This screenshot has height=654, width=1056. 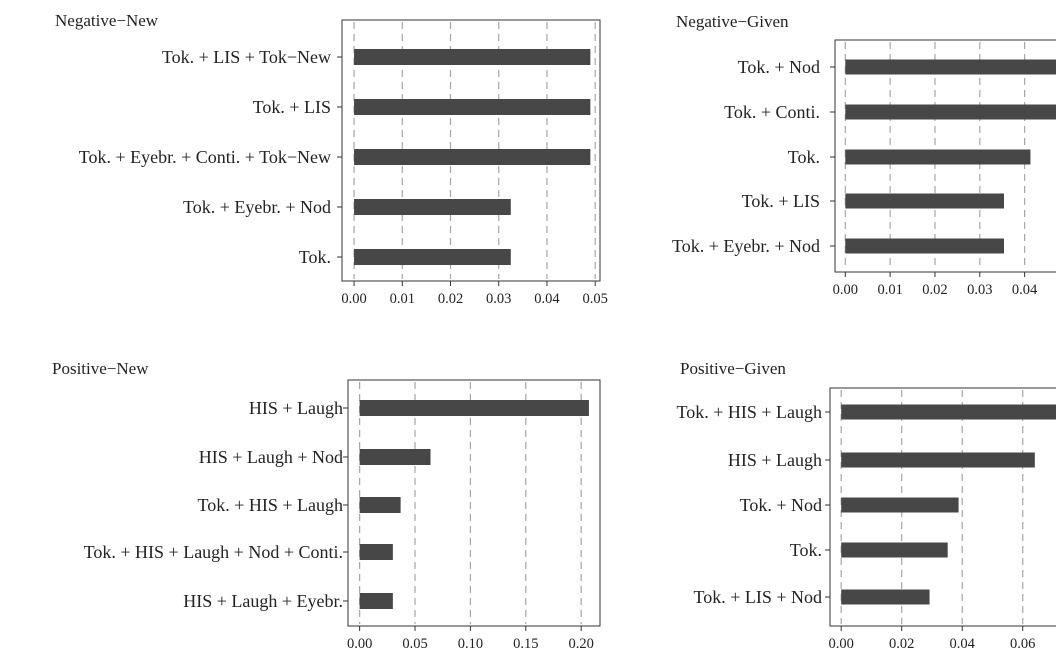 What do you see at coordinates (733, 368) in the screenshot?
I see `chart-title: Positive−Given` at bounding box center [733, 368].